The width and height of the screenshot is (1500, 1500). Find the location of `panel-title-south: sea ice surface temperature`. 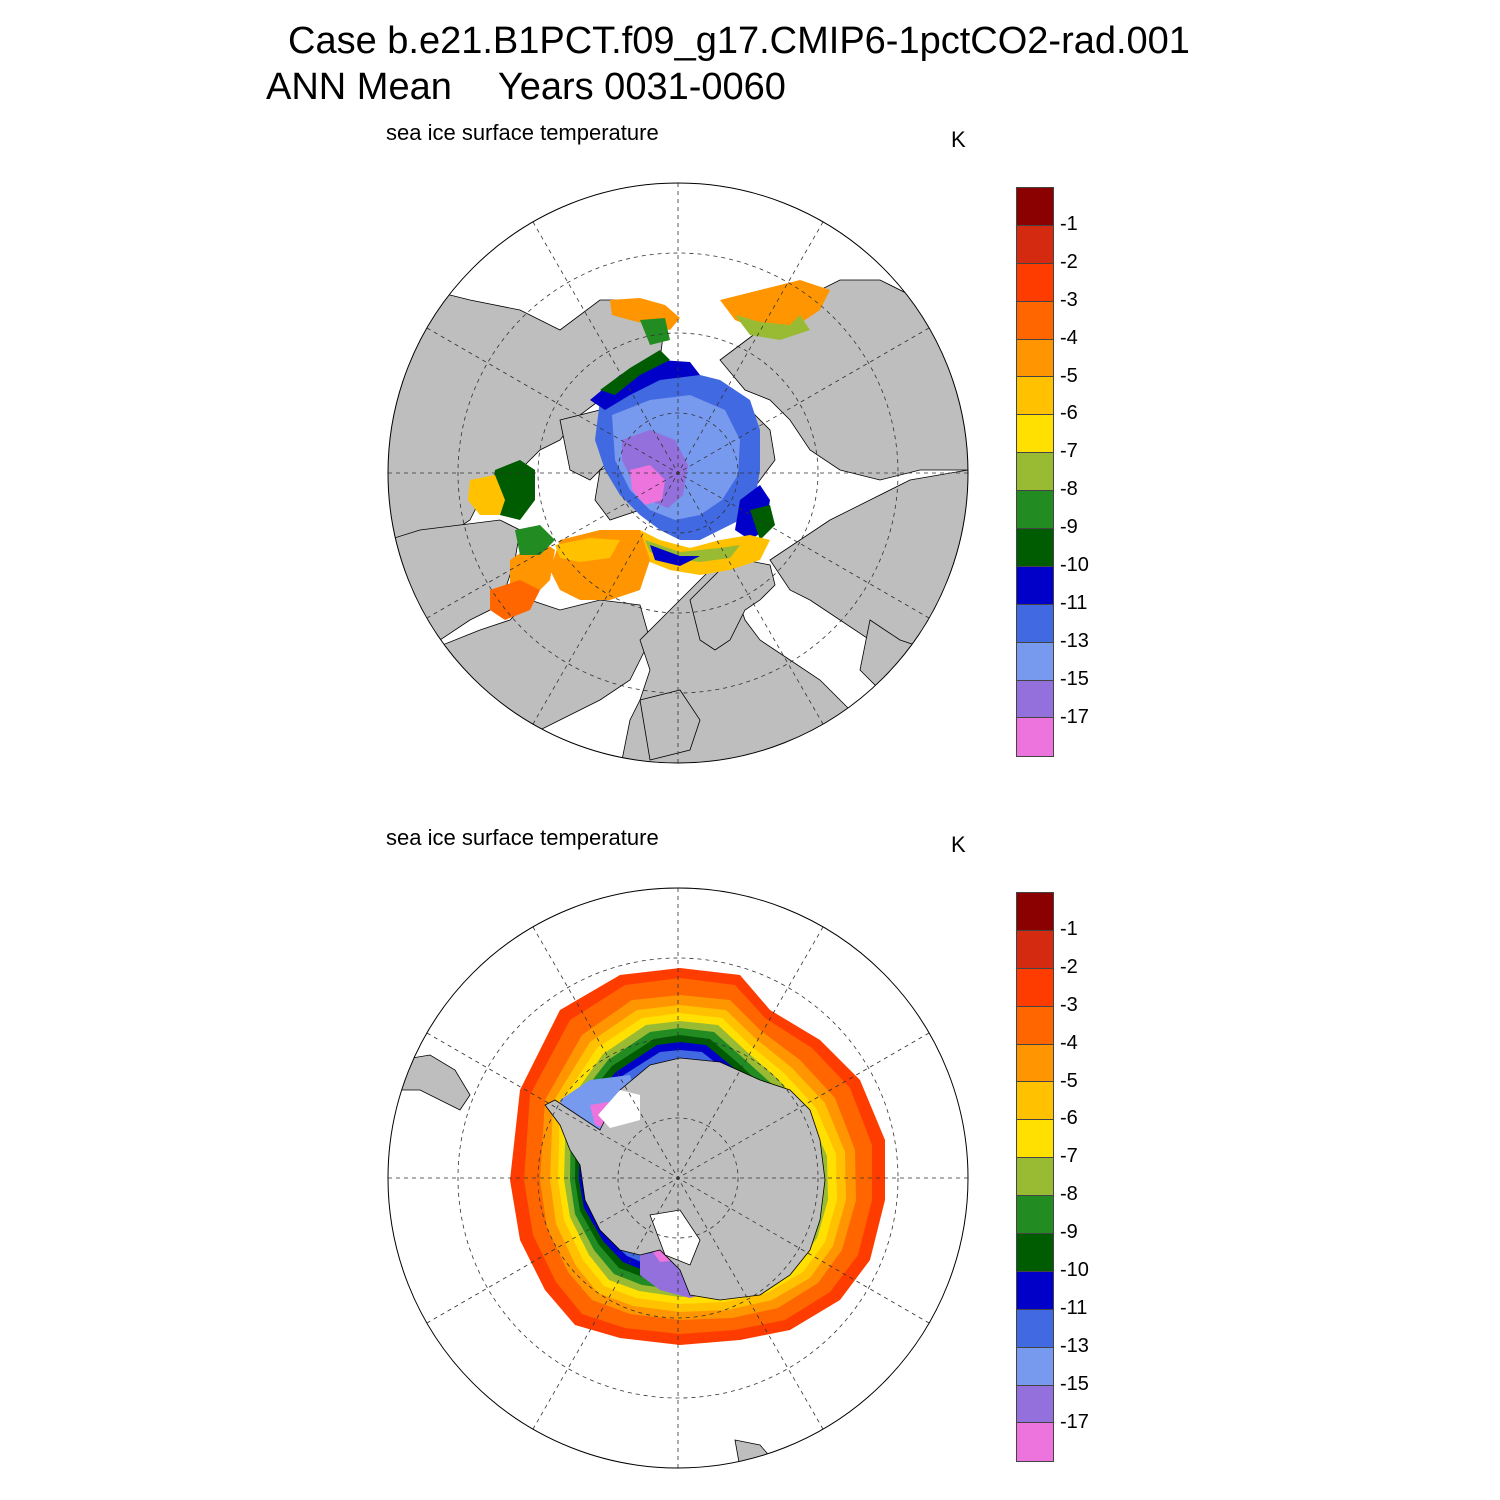

panel-title-south: sea ice surface temperature is located at coordinates (522, 837).